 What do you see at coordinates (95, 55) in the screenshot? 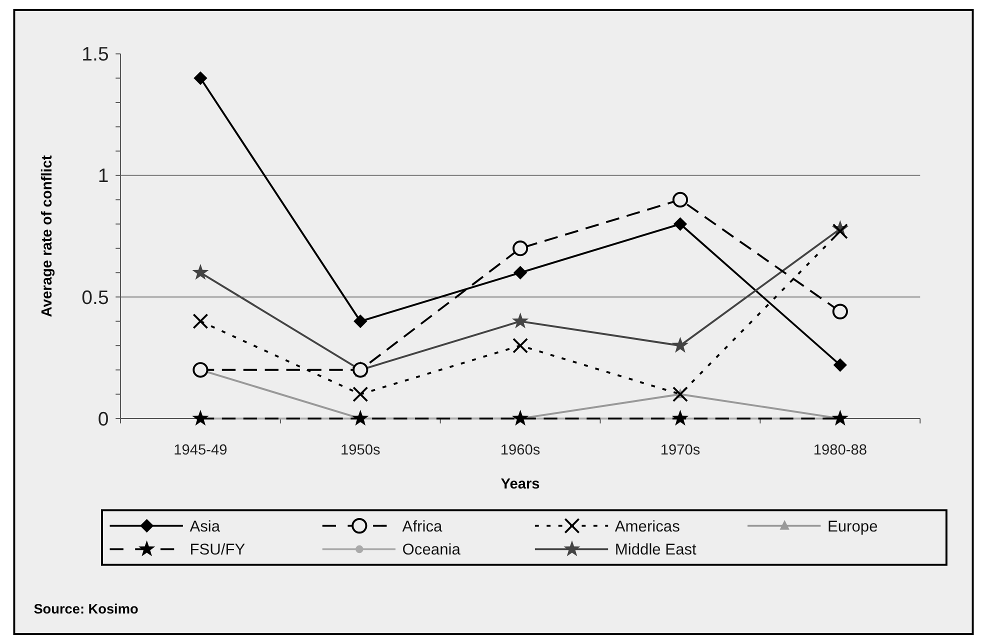
I see `y-tick-label: 1.5` at bounding box center [95, 55].